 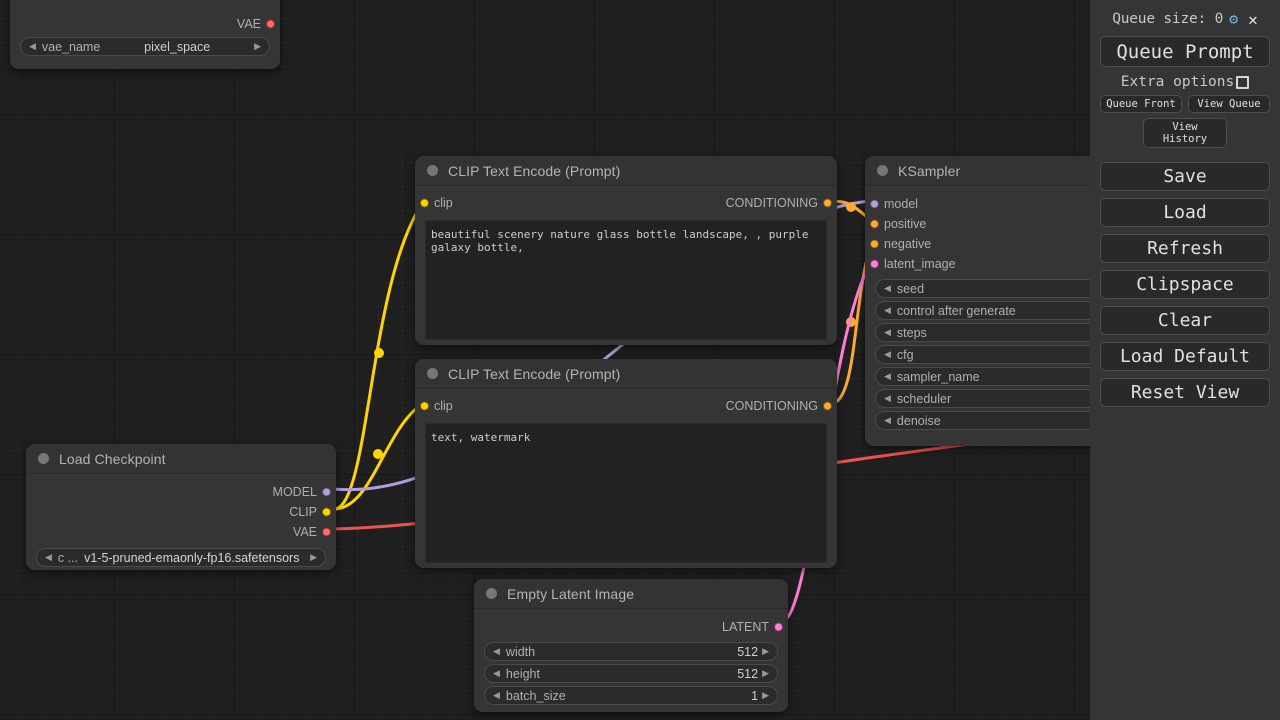 What do you see at coordinates (1185, 248) in the screenshot?
I see `refresh-button: Refresh` at bounding box center [1185, 248].